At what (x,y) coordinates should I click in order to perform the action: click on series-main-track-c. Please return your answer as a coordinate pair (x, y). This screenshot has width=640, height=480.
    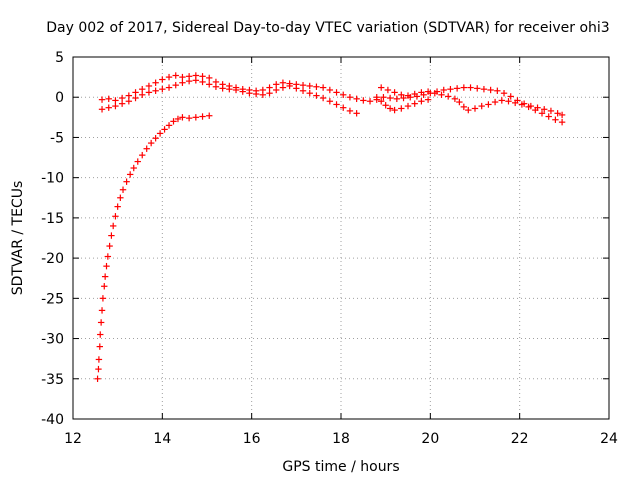
    Looking at the image, I should click on (472, 105).